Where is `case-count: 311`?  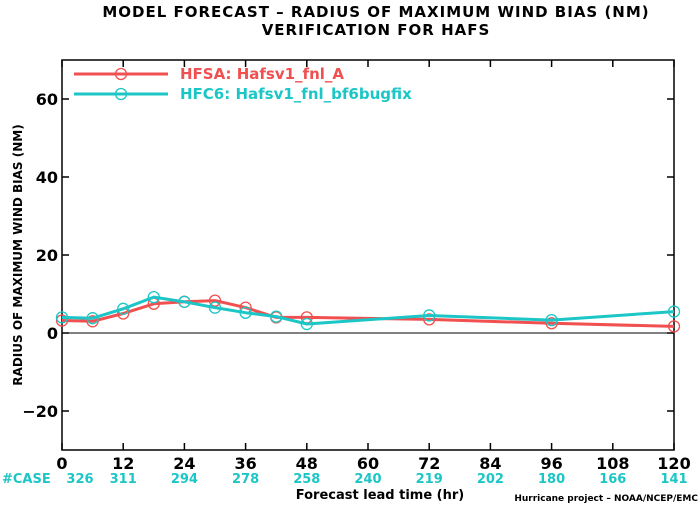
case-count: 311 is located at coordinates (123, 479).